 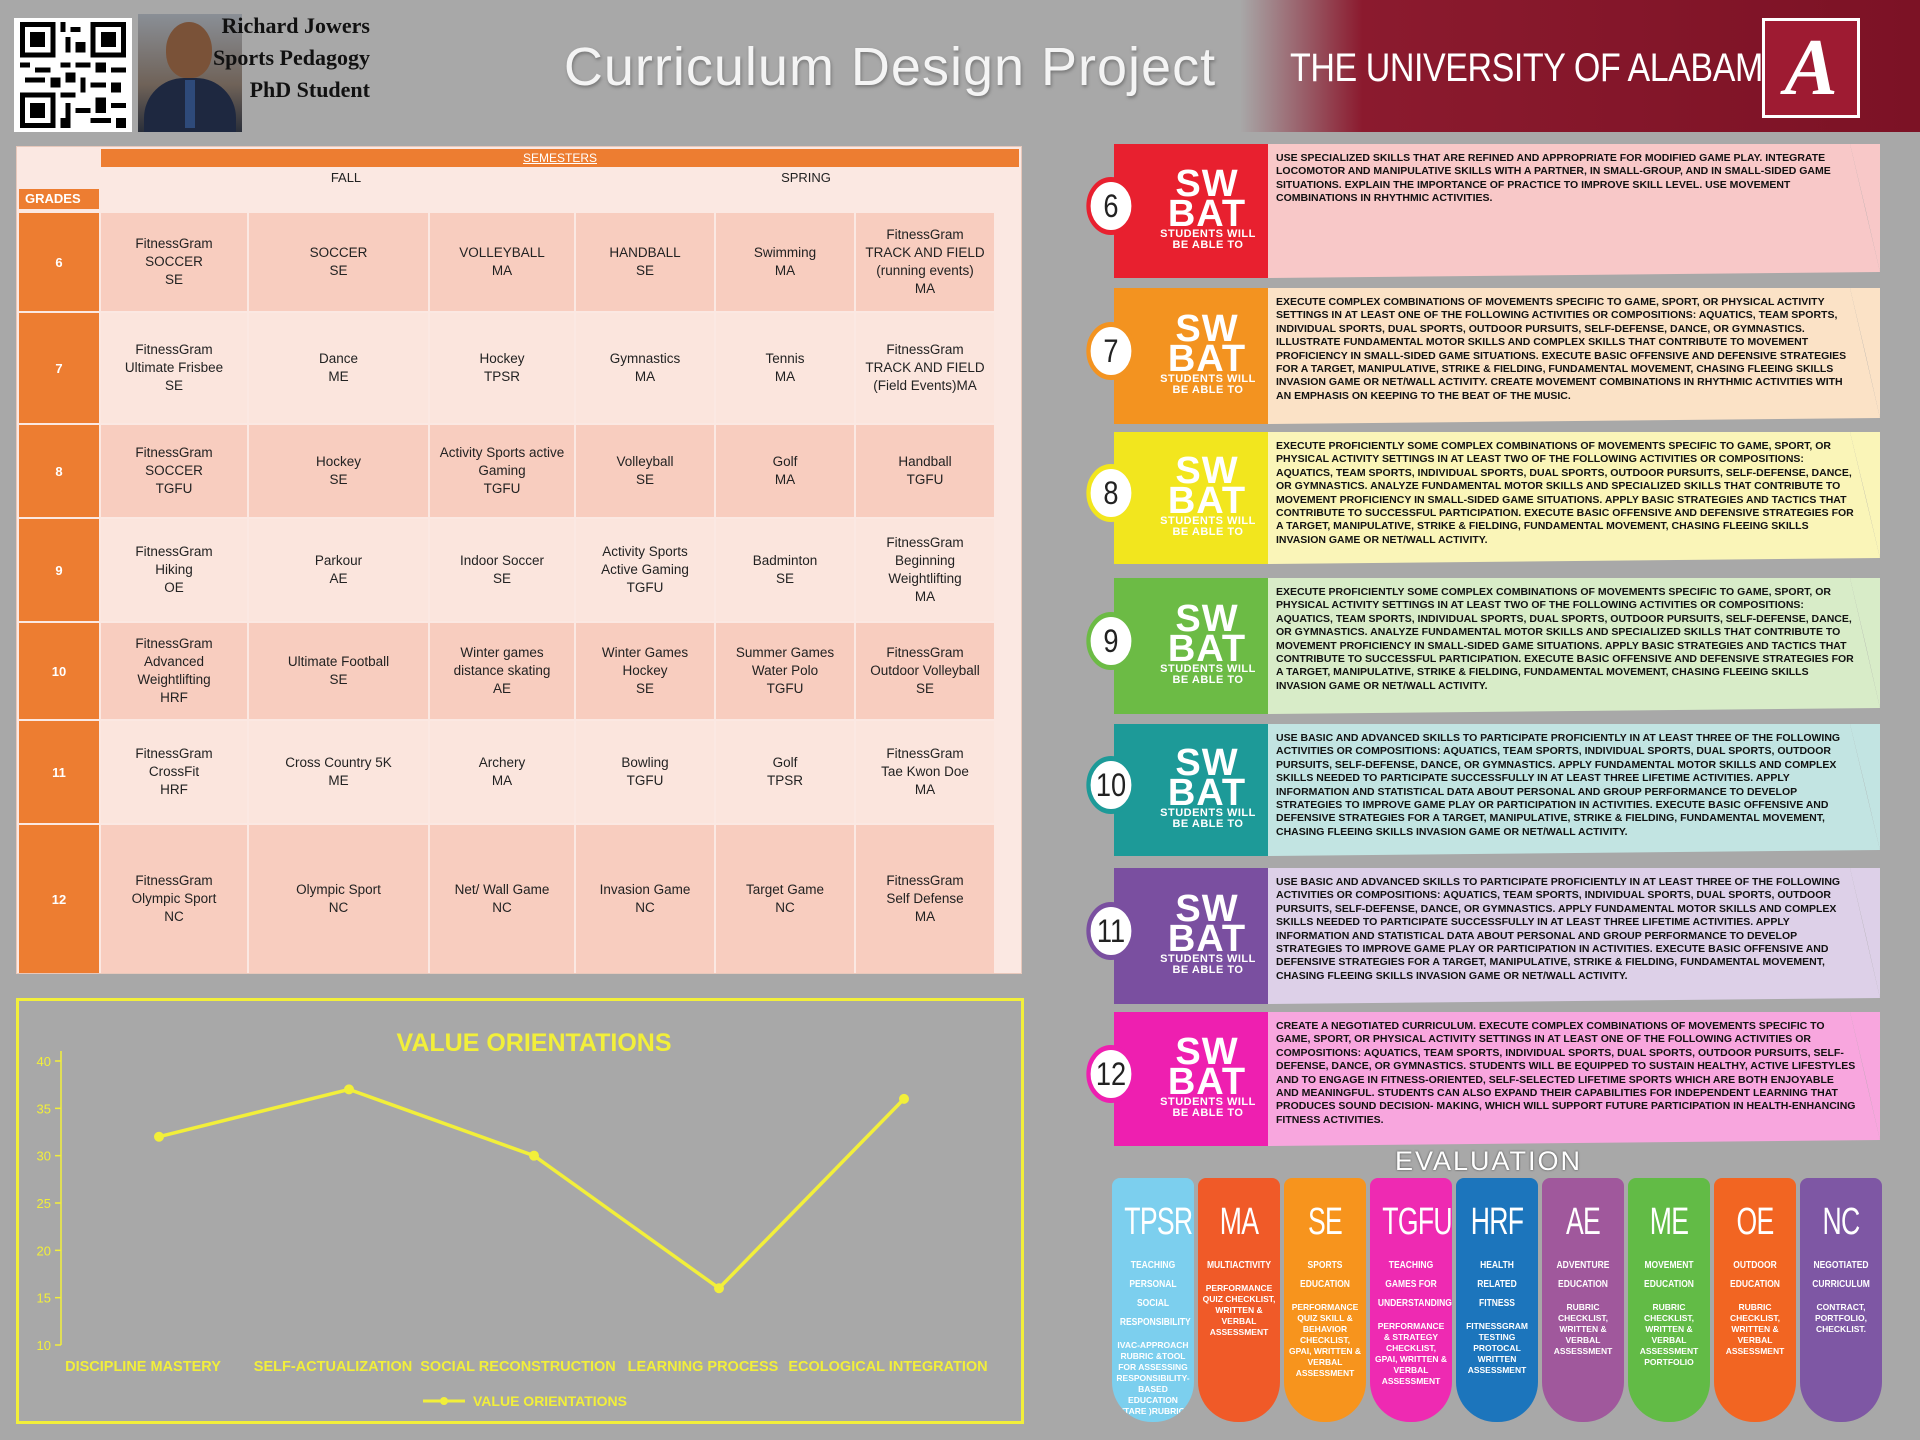 I want to click on evaluation-abbr: ME, so click(x=1669, y=1222).